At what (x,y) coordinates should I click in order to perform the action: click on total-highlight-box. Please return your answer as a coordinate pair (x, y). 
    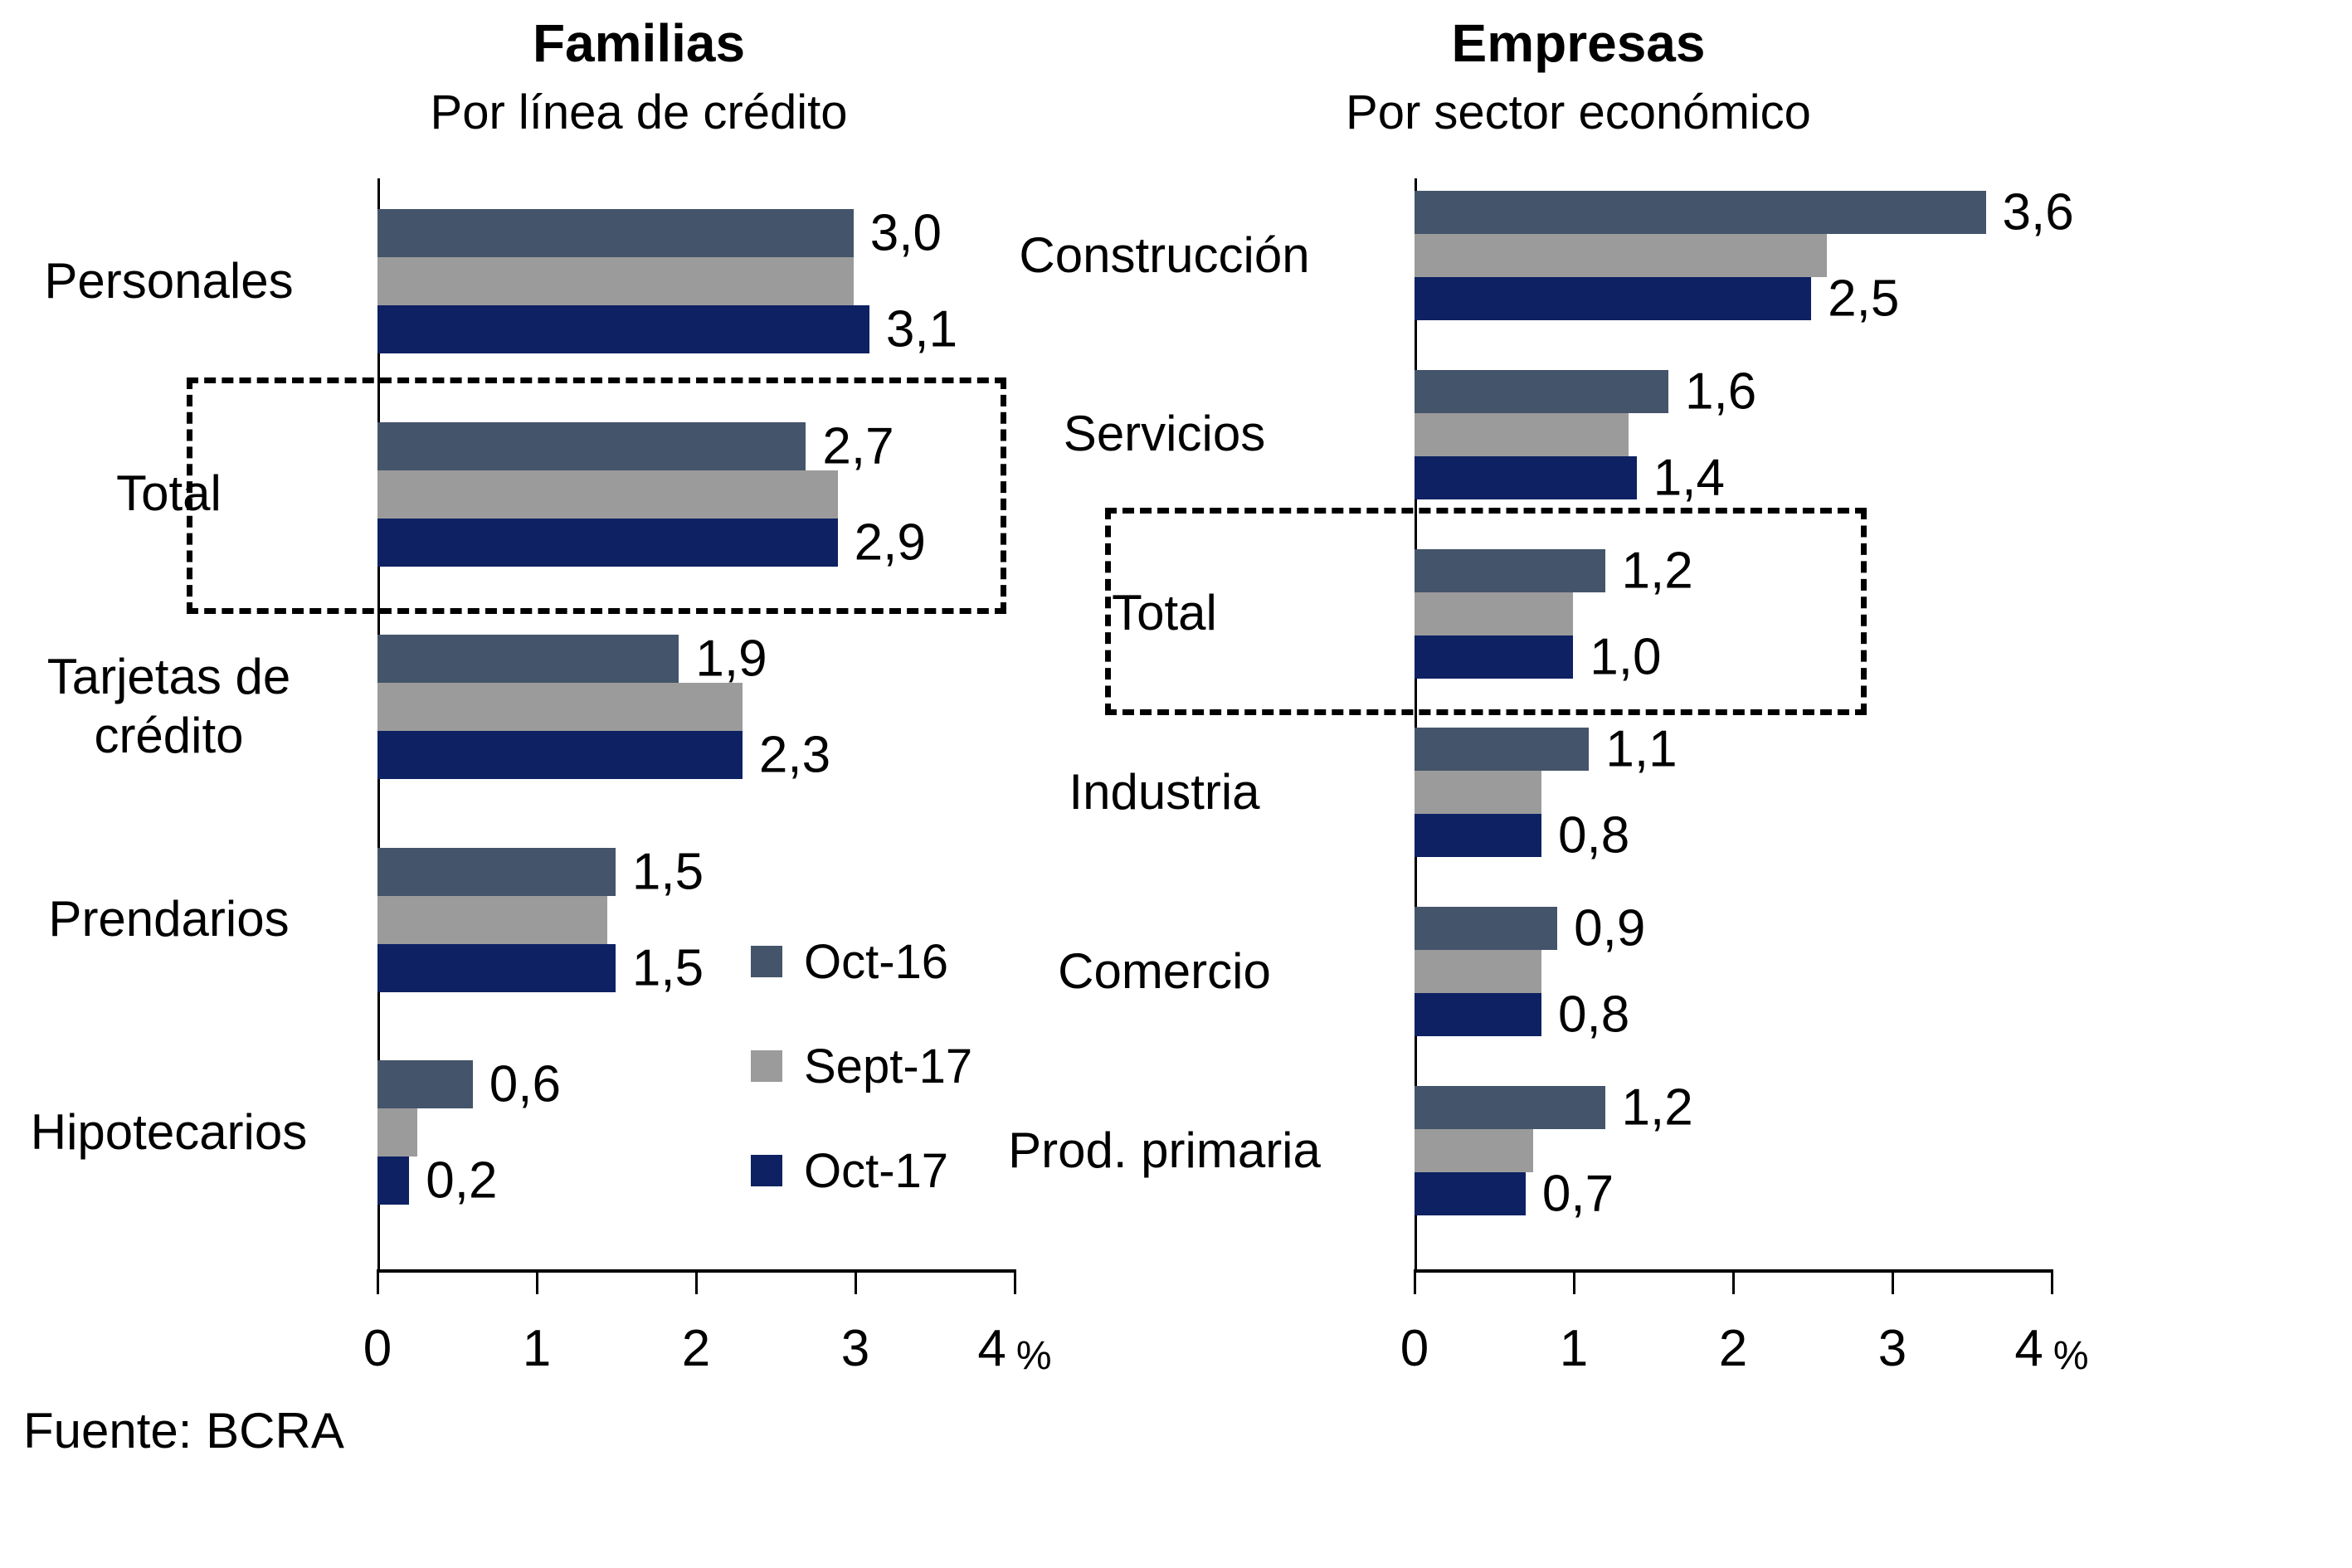
    Looking at the image, I should click on (1486, 611).